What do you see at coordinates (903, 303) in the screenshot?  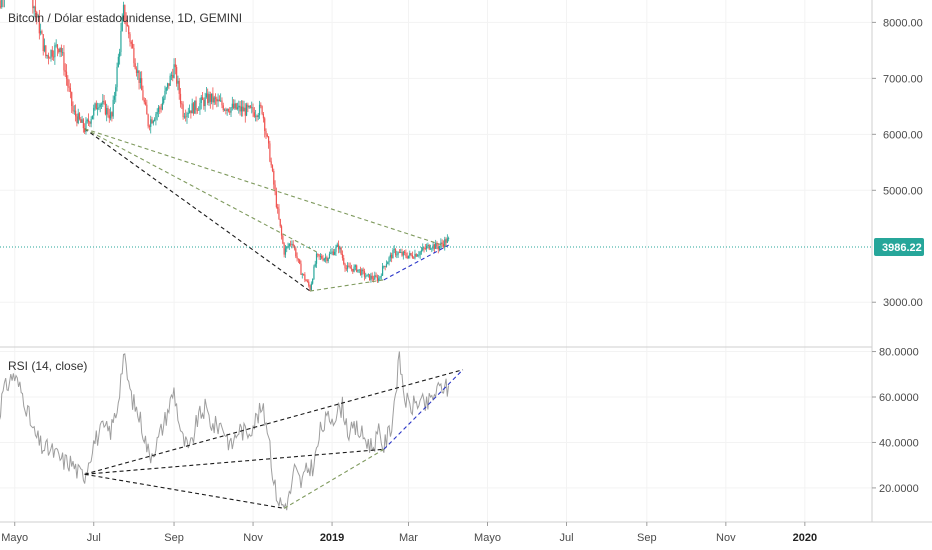 I see `price-tick-label: 3000.00` at bounding box center [903, 303].